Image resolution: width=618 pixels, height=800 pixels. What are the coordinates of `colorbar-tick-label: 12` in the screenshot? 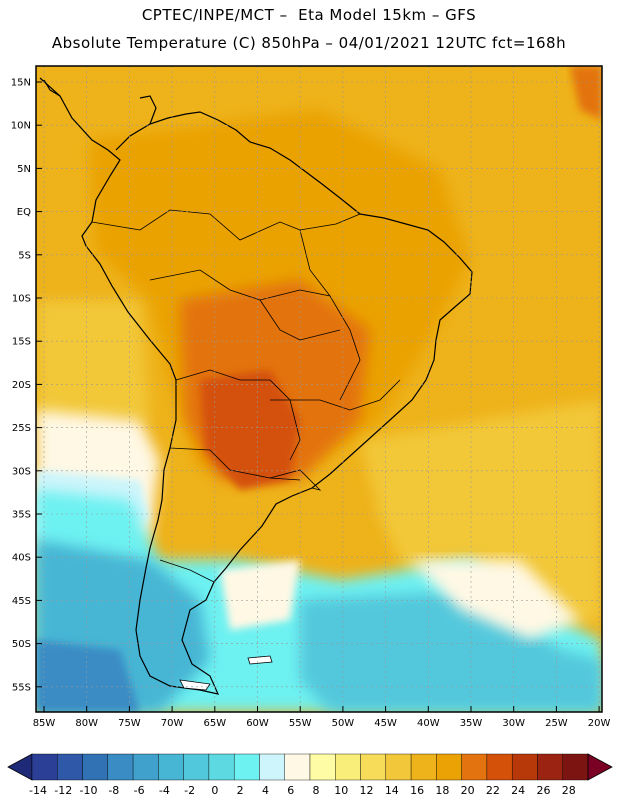 It's located at (367, 790).